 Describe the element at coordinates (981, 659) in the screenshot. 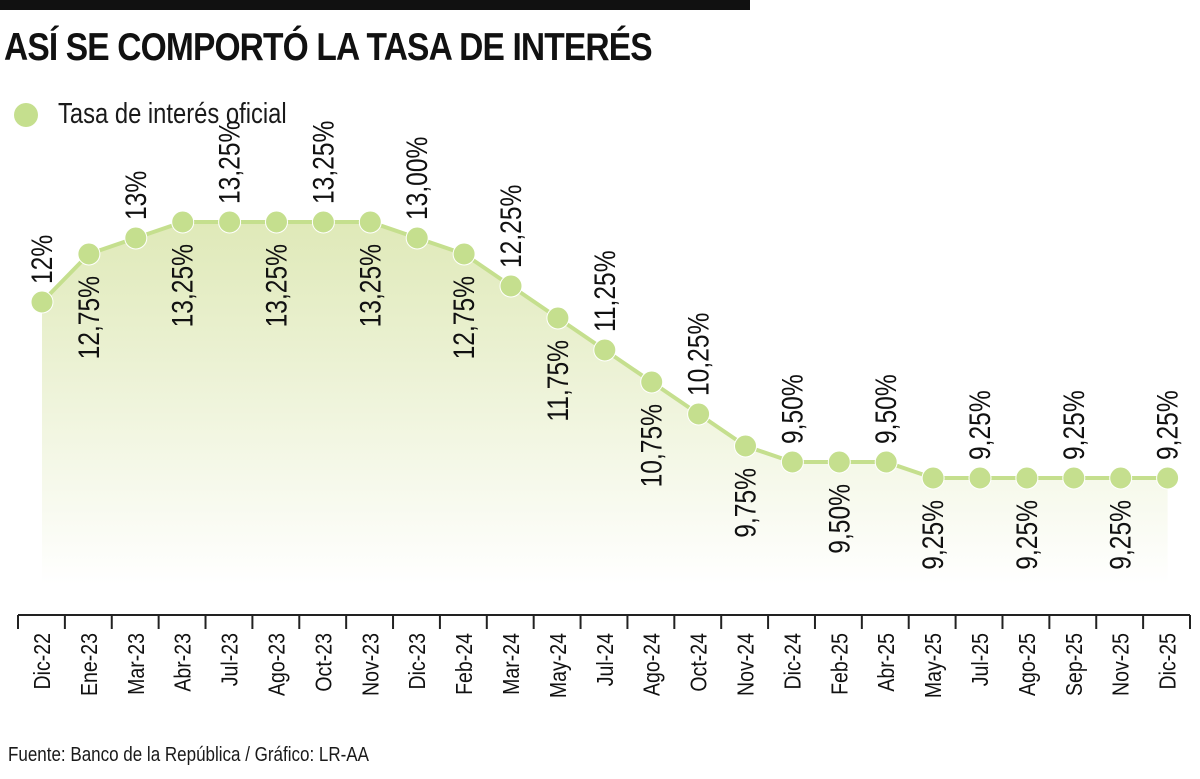

I see `x-tick-label: Jul-25` at that location.